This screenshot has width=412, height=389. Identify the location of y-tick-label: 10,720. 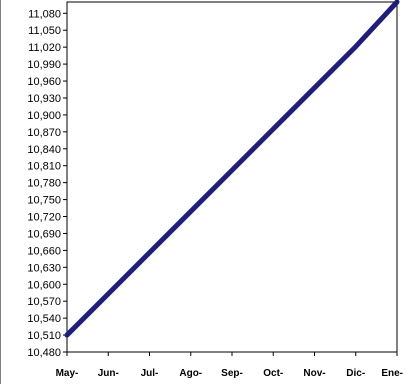
(44, 218).